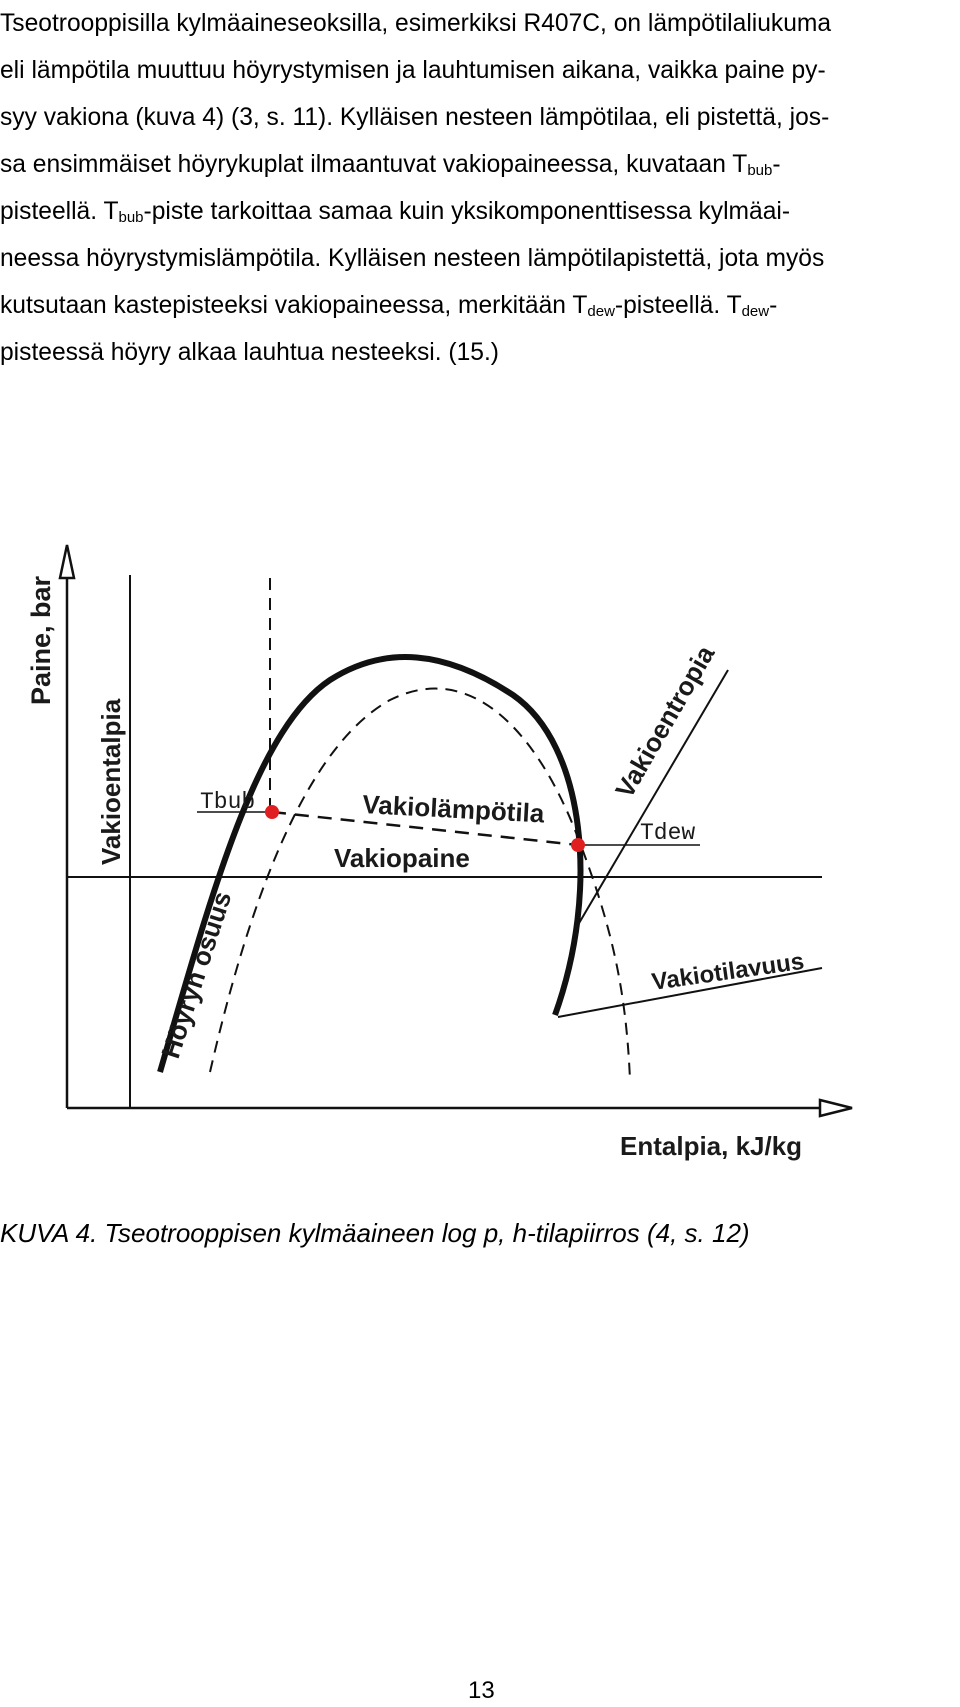 This screenshot has height=1707, width=960. I want to click on text-run: pisteellä. T, so click(59, 211).